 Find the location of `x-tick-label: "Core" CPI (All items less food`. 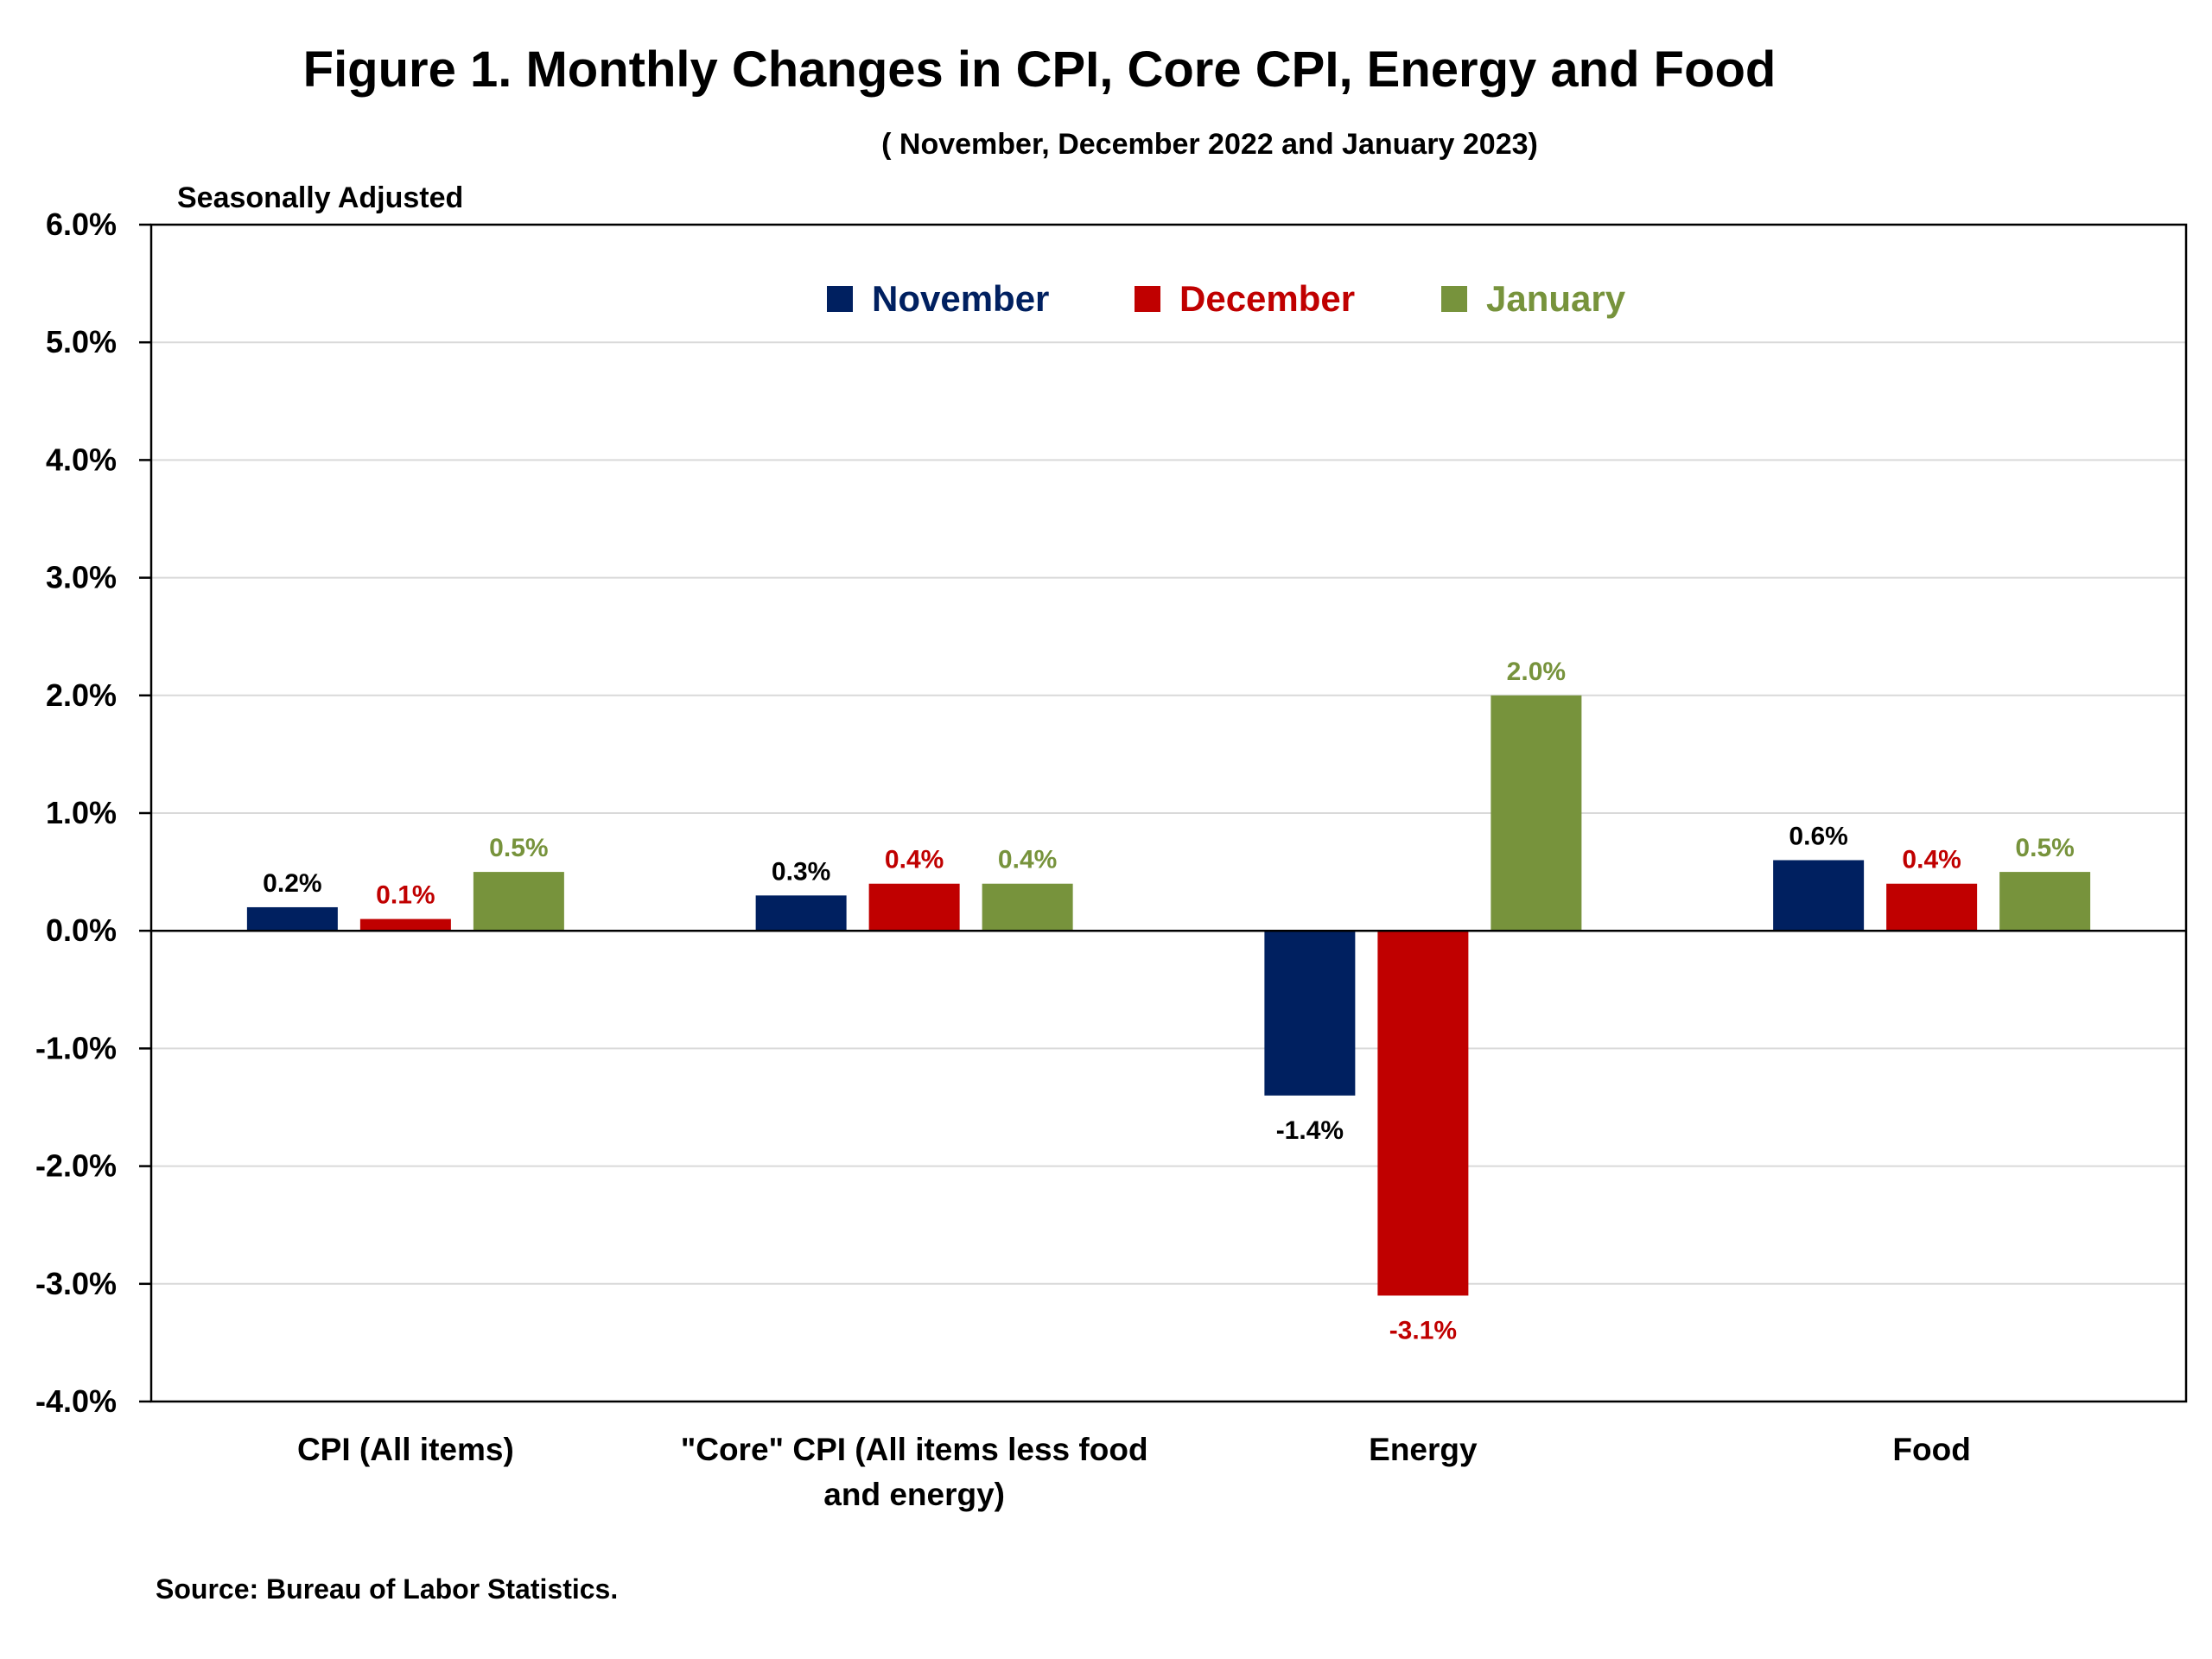

x-tick-label: "Core" CPI (All items less food is located at coordinates (914, 1449).